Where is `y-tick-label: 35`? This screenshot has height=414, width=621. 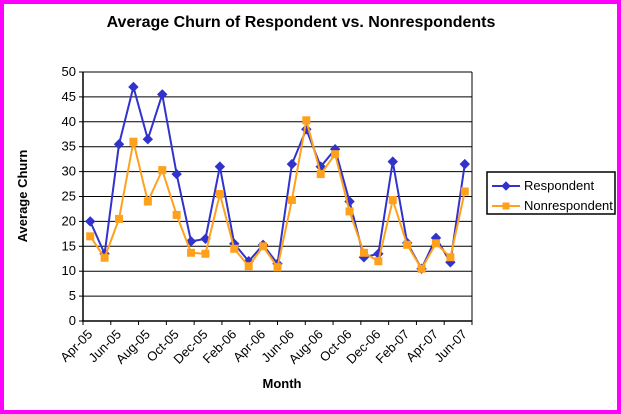
y-tick-label: 35 is located at coordinates (69, 146).